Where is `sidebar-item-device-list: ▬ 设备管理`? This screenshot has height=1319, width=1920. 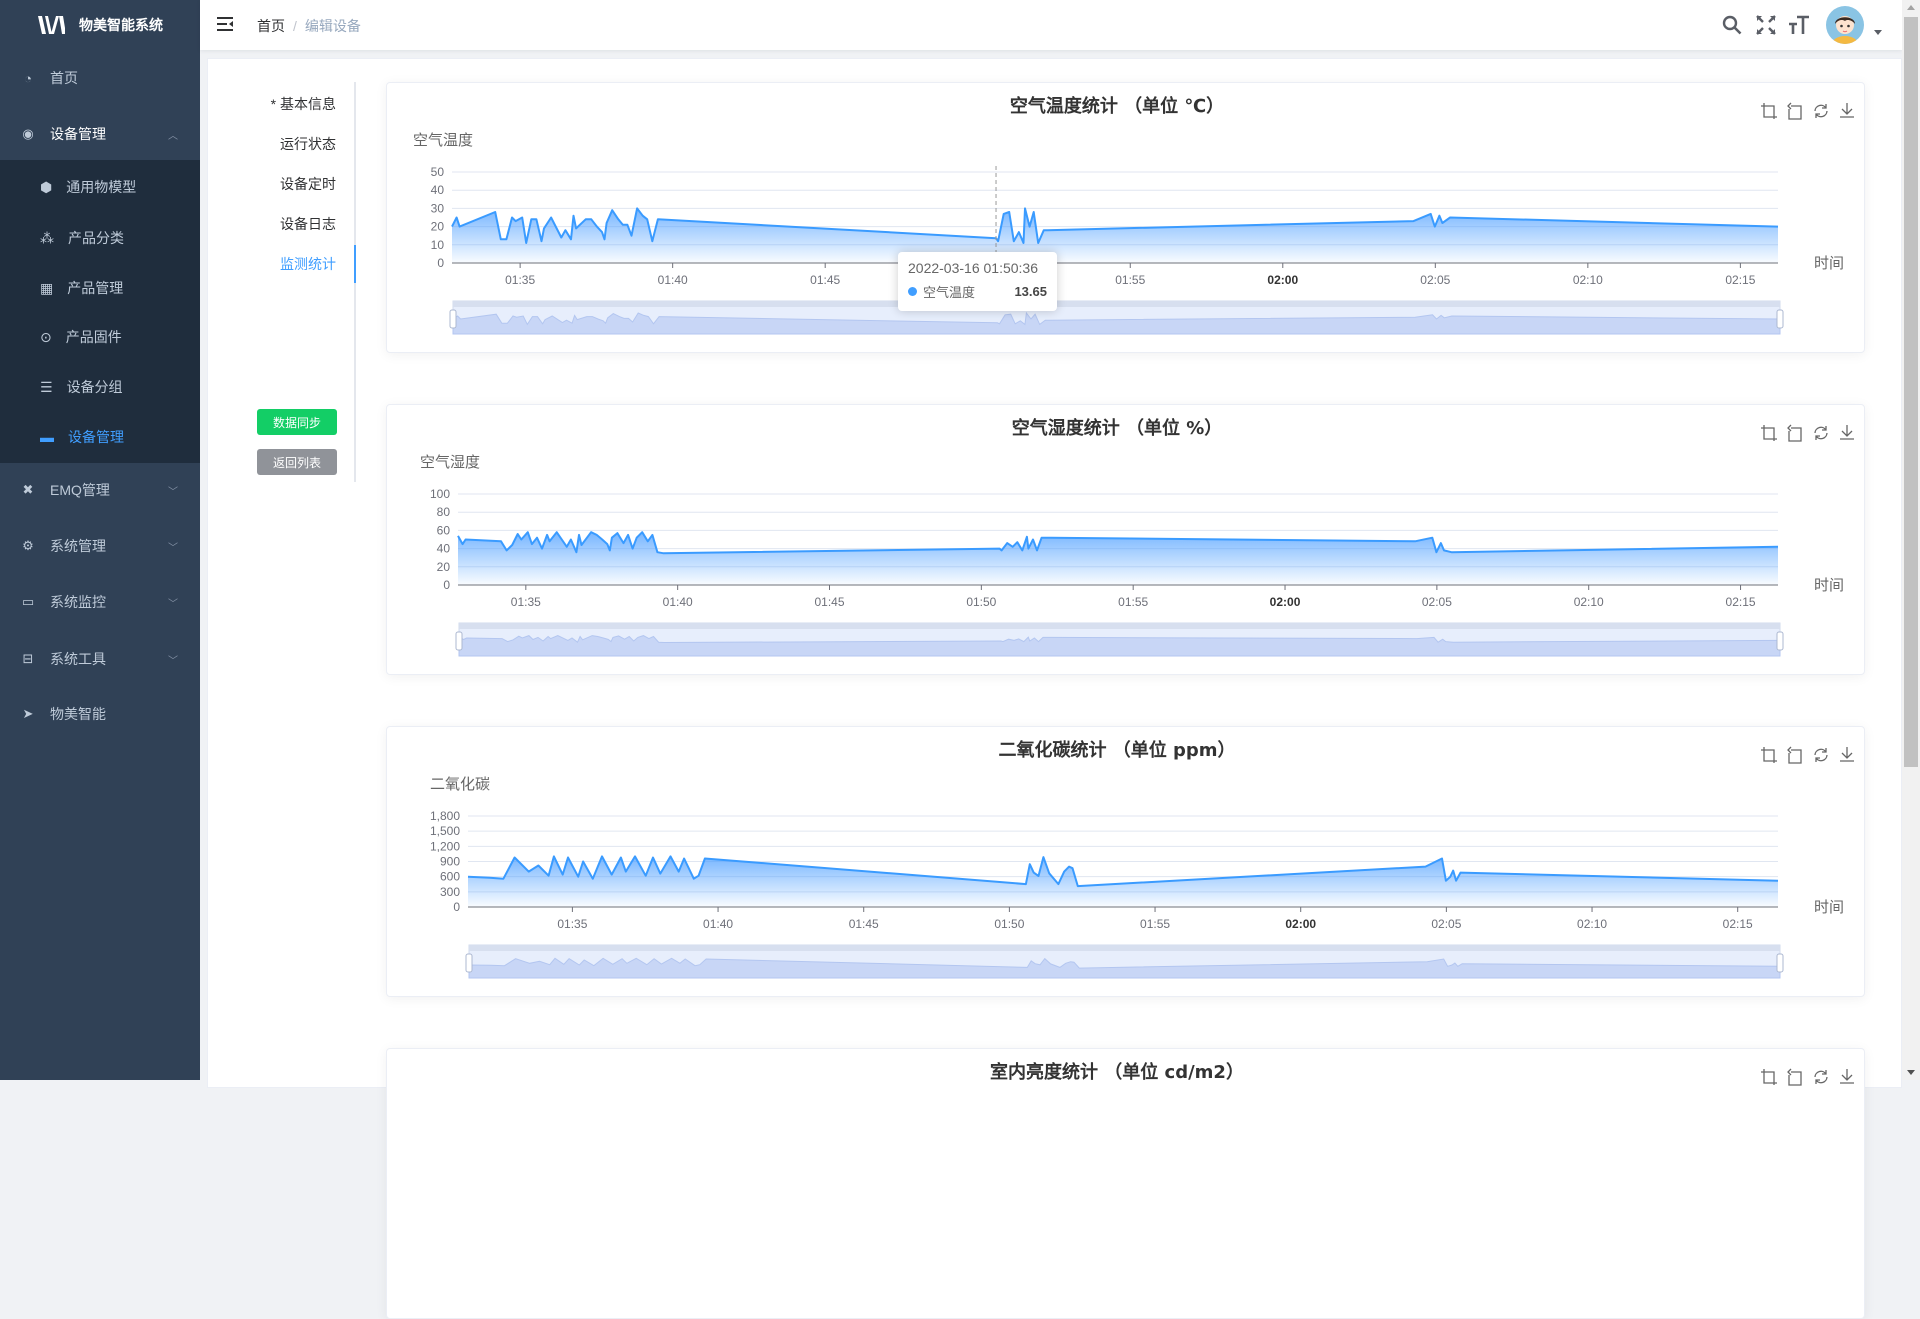
sidebar-item-device-list: ▬ 设备管理 is located at coordinates (100, 437).